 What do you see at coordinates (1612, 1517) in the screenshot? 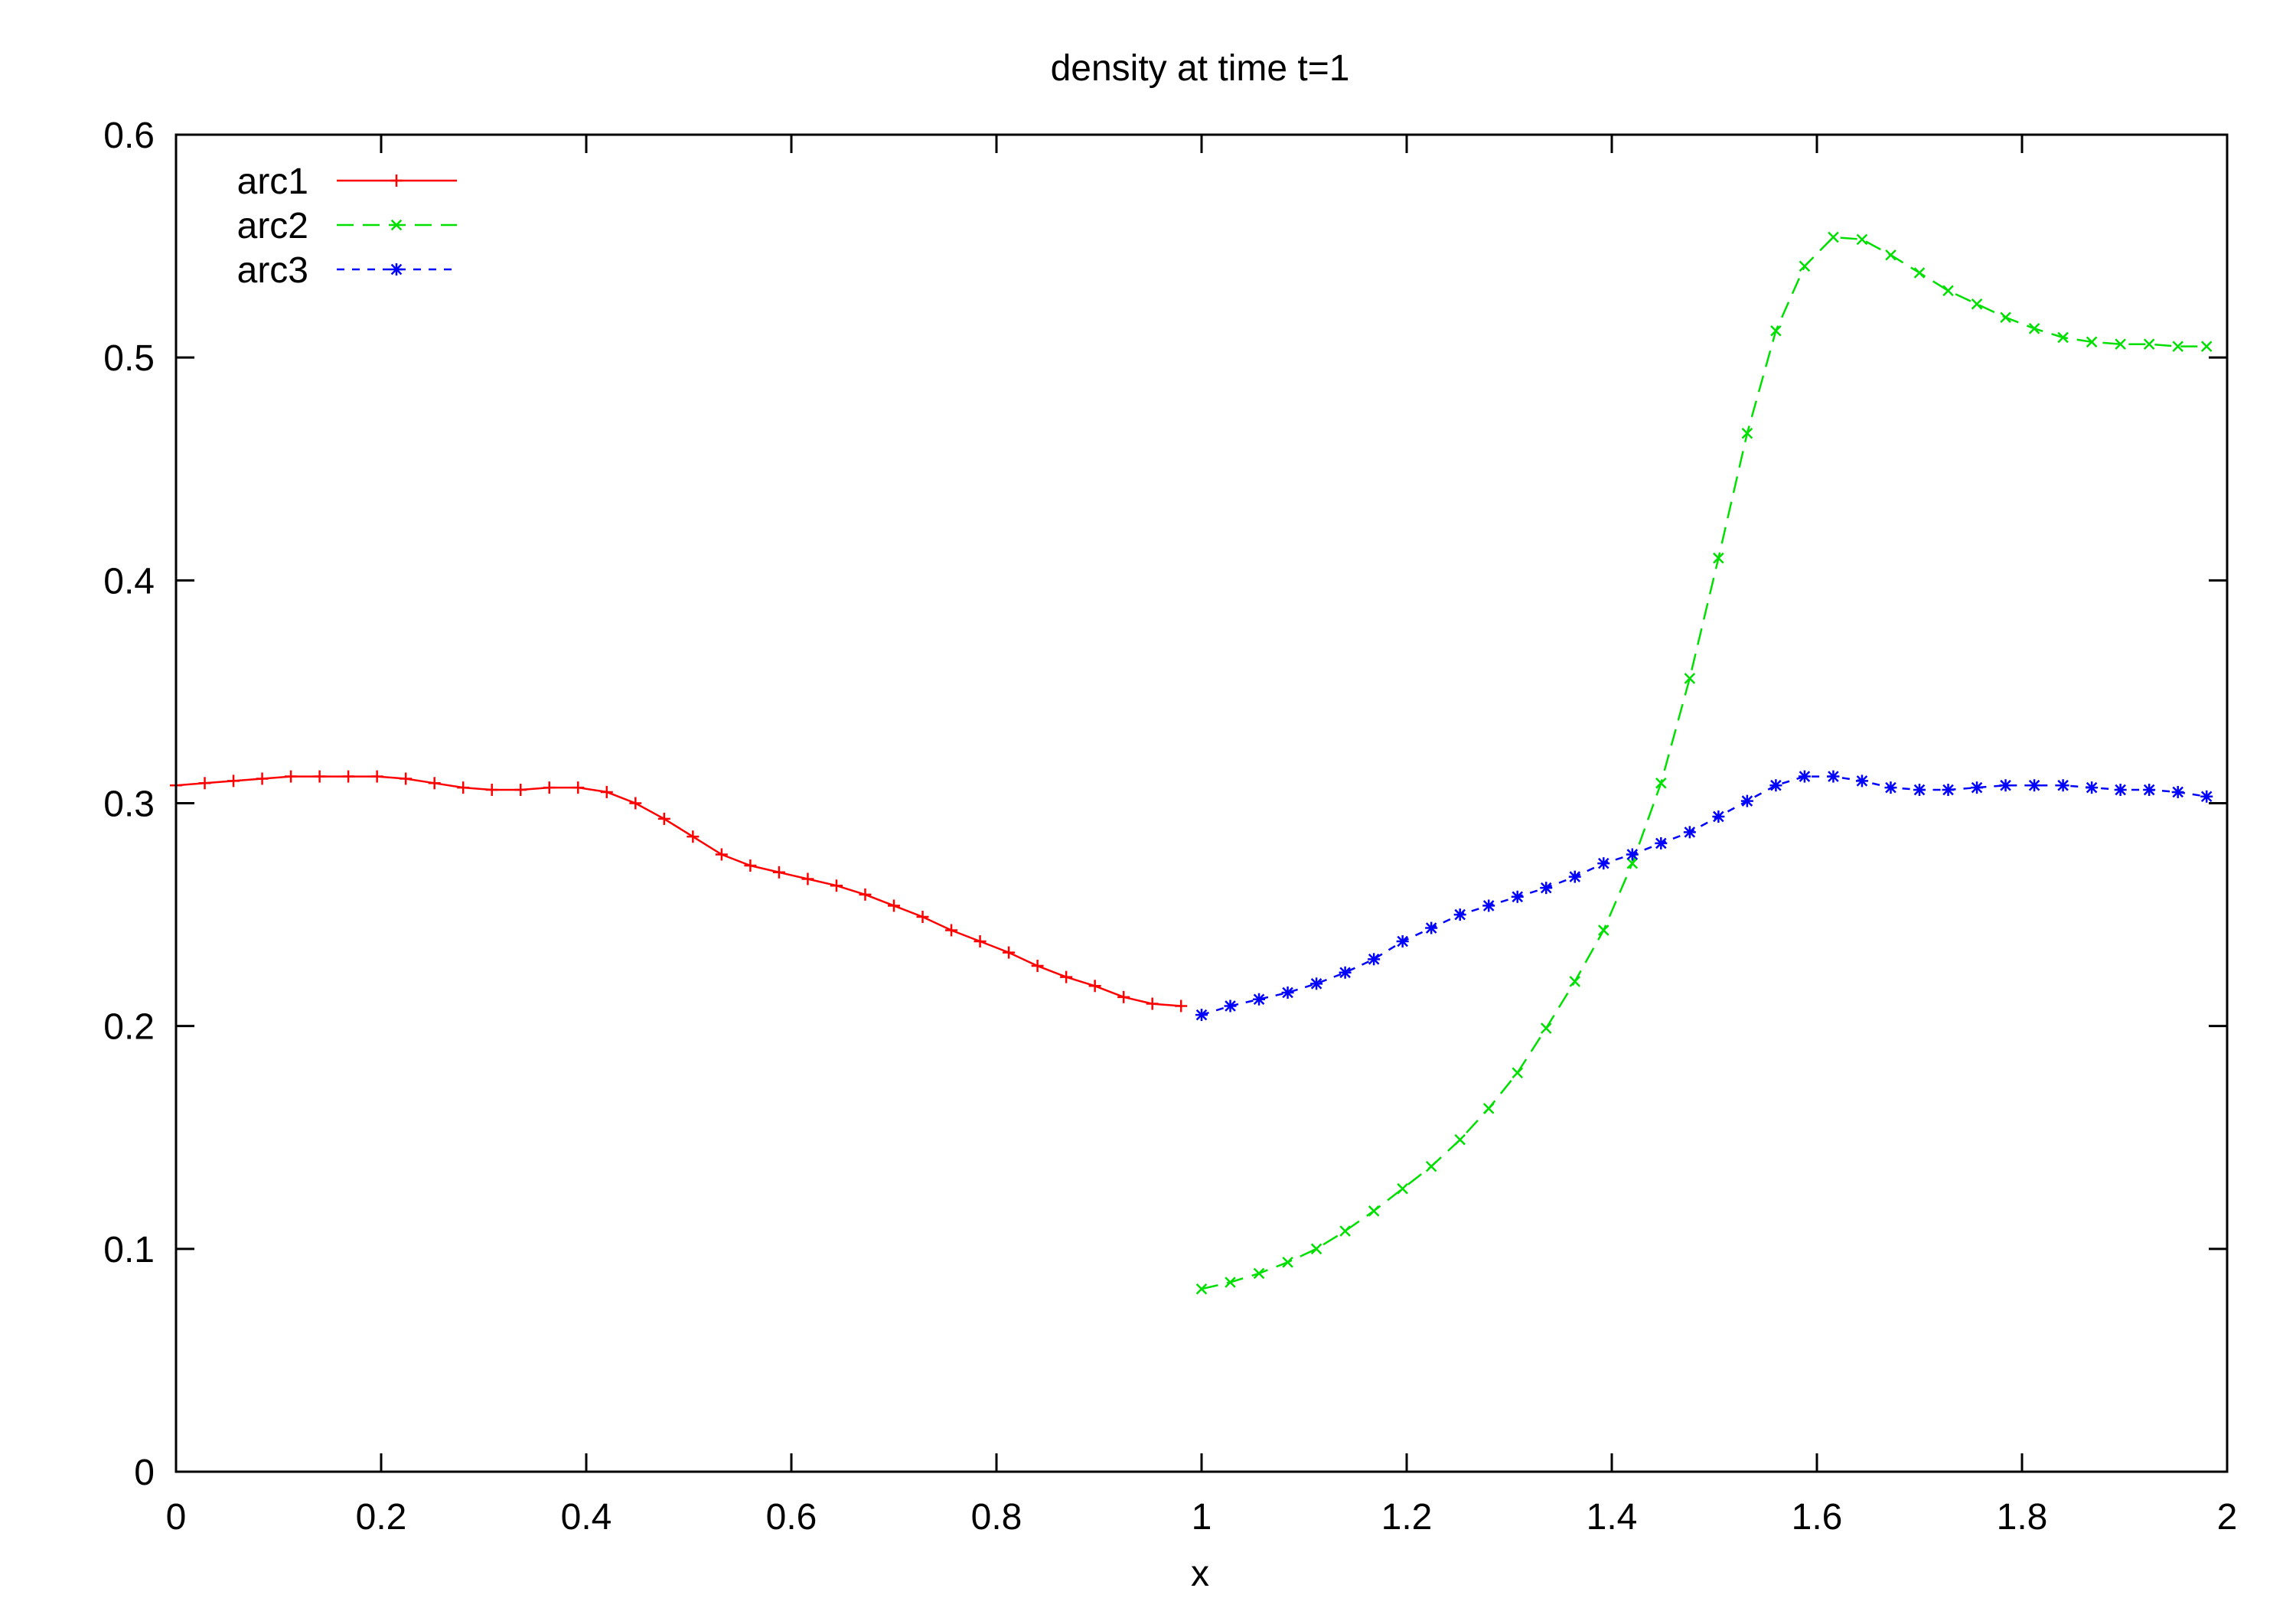
I see `x-tick-label: 1.4` at bounding box center [1612, 1517].